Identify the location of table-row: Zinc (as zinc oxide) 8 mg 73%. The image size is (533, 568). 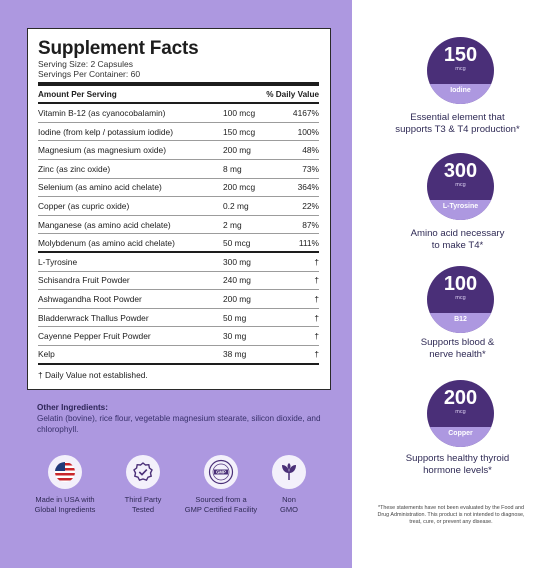
(178, 169).